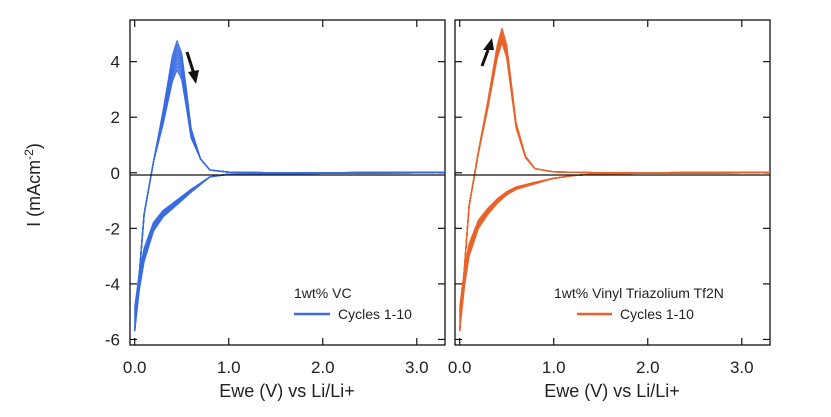 This screenshot has width=831, height=417. I want to click on y-tick-label: -6, so click(112, 339).